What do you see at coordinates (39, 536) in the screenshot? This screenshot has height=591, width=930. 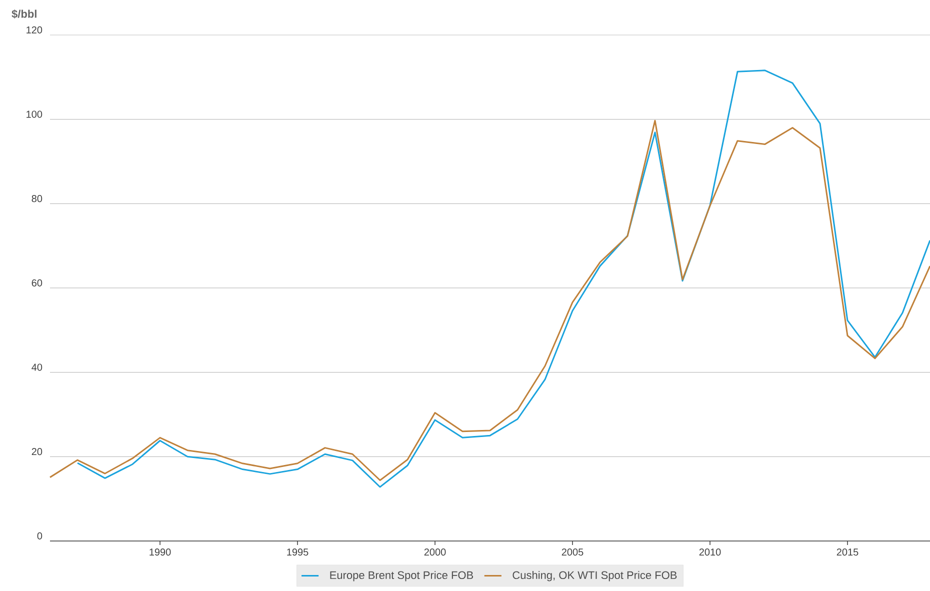 I see `y-tick-label: 0` at bounding box center [39, 536].